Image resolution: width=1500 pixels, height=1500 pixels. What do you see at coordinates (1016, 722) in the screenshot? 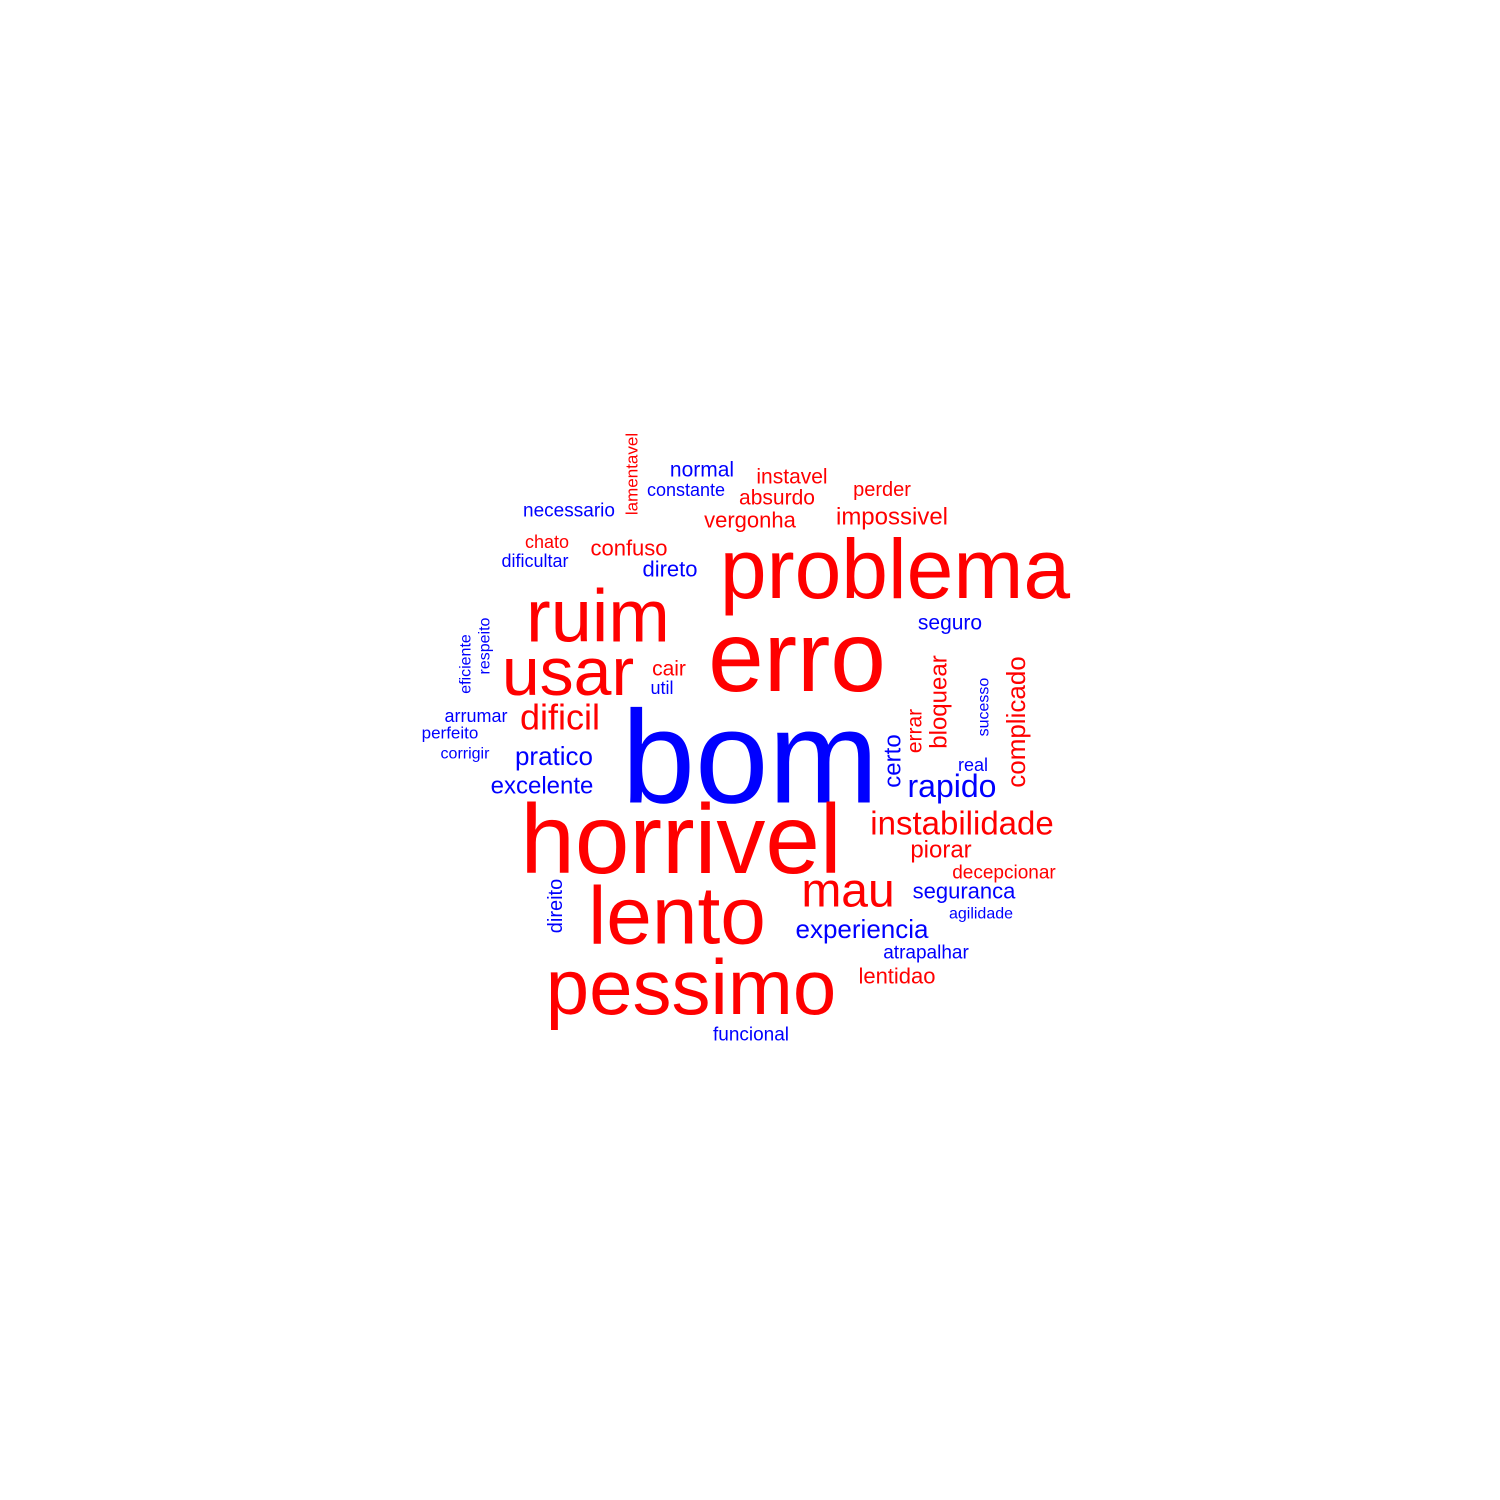
I see `word-complicado: complicado` at bounding box center [1016, 722].